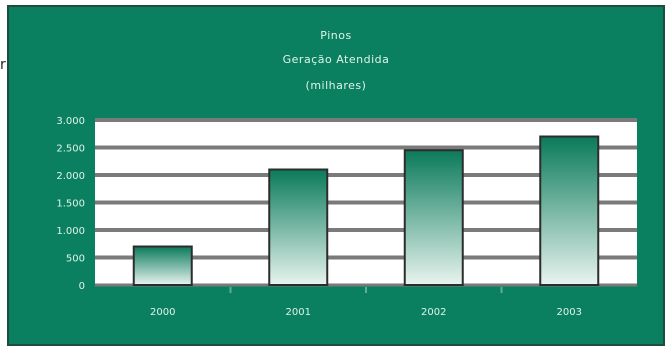  Describe the element at coordinates (433, 312) in the screenshot. I see `x-tick-label: 2002` at that location.